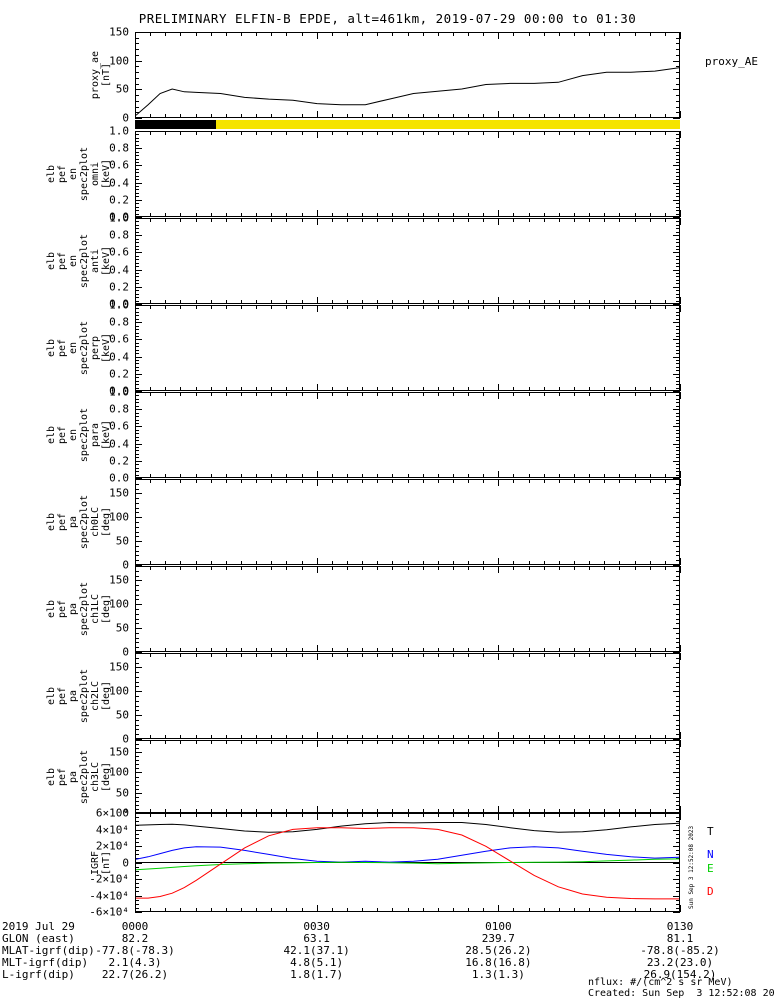  I want to click on ytick-pa-ch2lc-1: 50, so click(122, 715).